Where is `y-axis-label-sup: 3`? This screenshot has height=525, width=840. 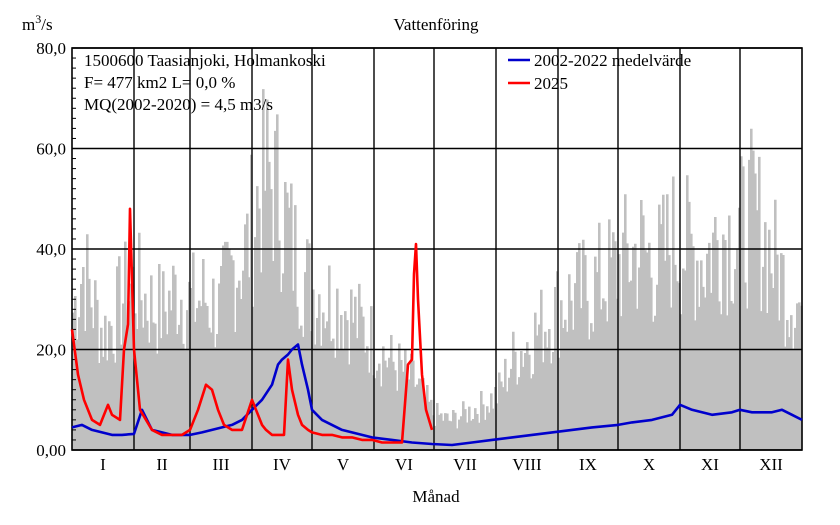
y-axis-label-sup: 3 is located at coordinates (38, 19).